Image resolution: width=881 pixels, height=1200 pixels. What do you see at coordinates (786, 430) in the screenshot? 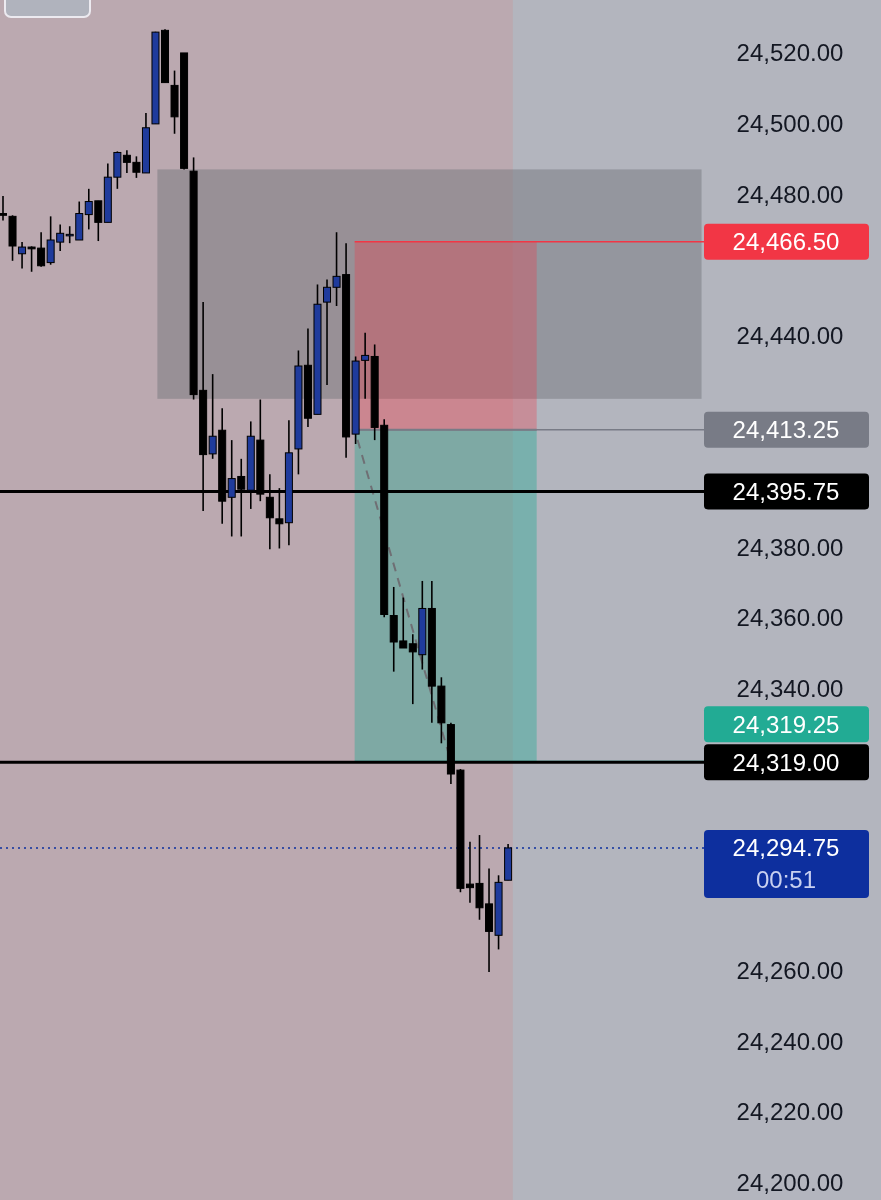
I see `ref-line-label: 24,413.25` at bounding box center [786, 430].